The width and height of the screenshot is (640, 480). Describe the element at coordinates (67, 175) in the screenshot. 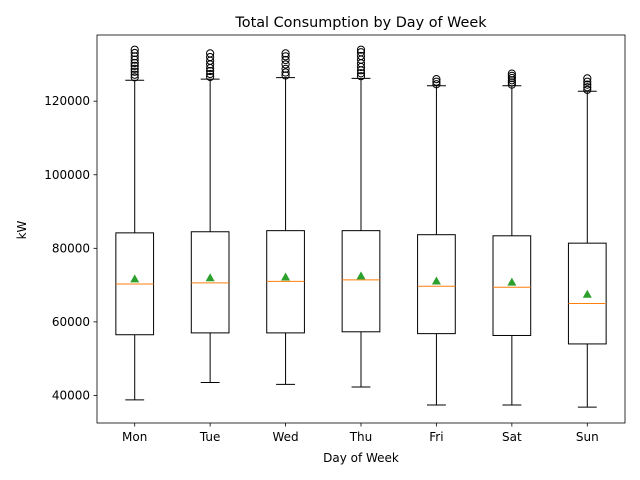

I see `y-tick-label: 100000` at that location.